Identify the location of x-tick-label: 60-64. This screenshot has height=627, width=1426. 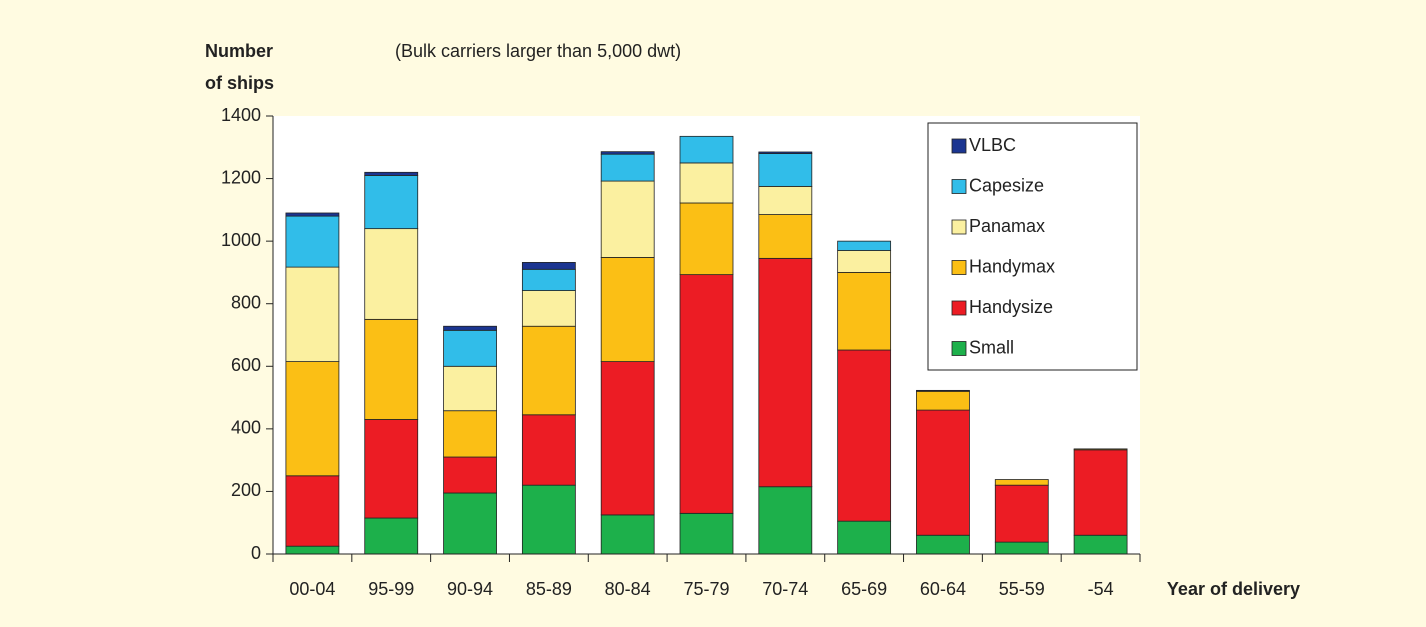
(943, 589).